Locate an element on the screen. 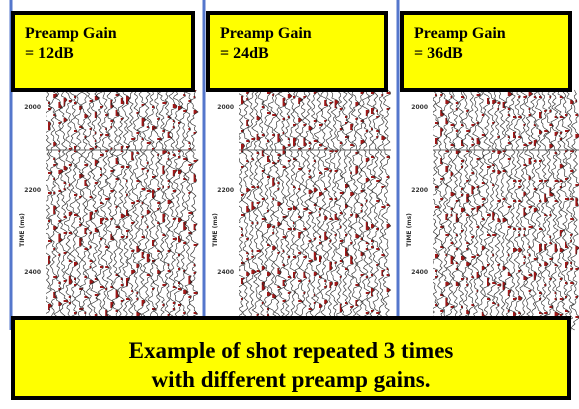 The width and height of the screenshot is (579, 409). gain-value: = 24dB is located at coordinates (244, 53).